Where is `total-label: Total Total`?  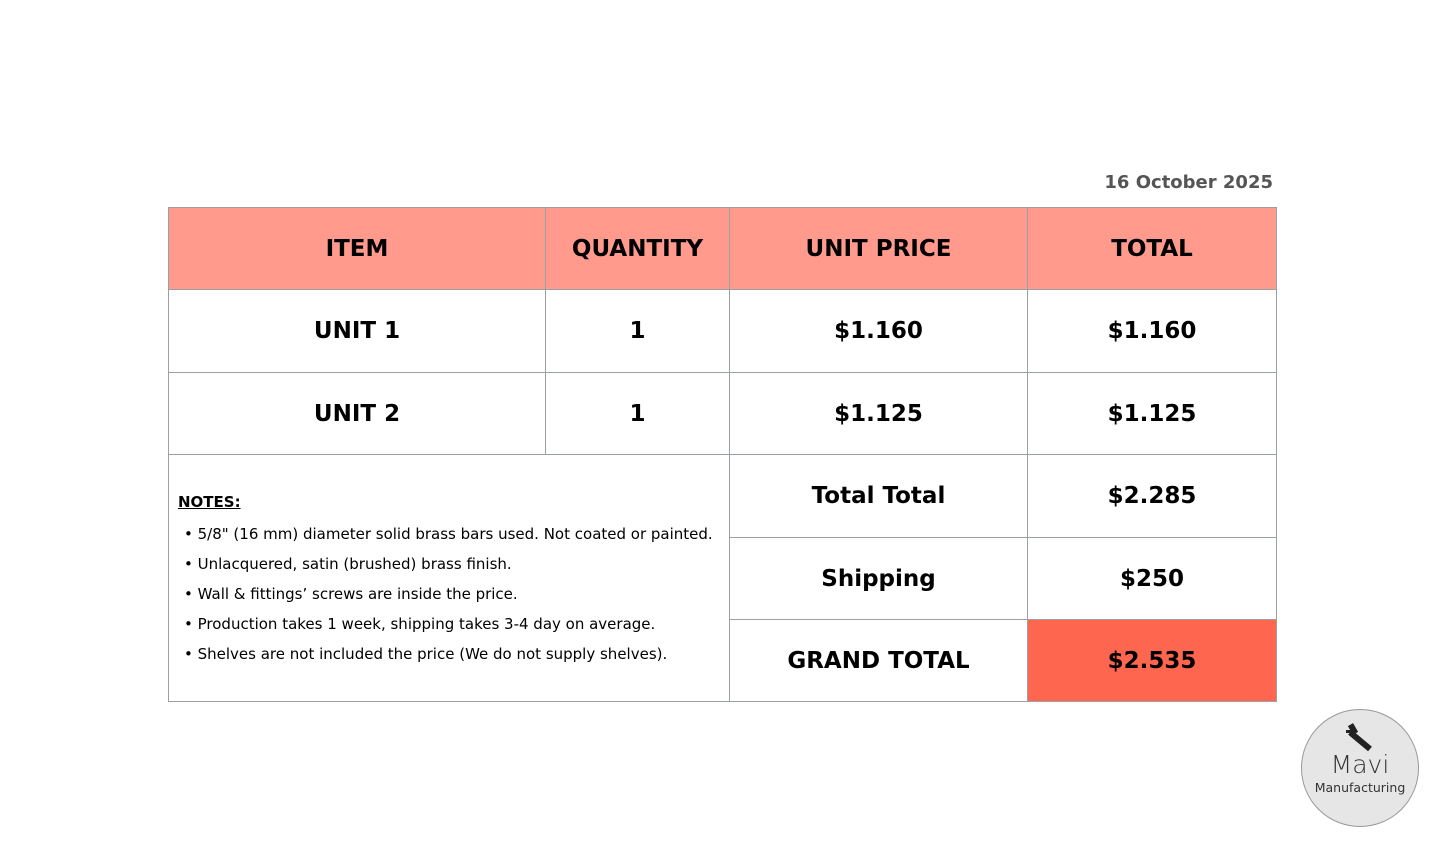
total-label: Total Total is located at coordinates (878, 496).